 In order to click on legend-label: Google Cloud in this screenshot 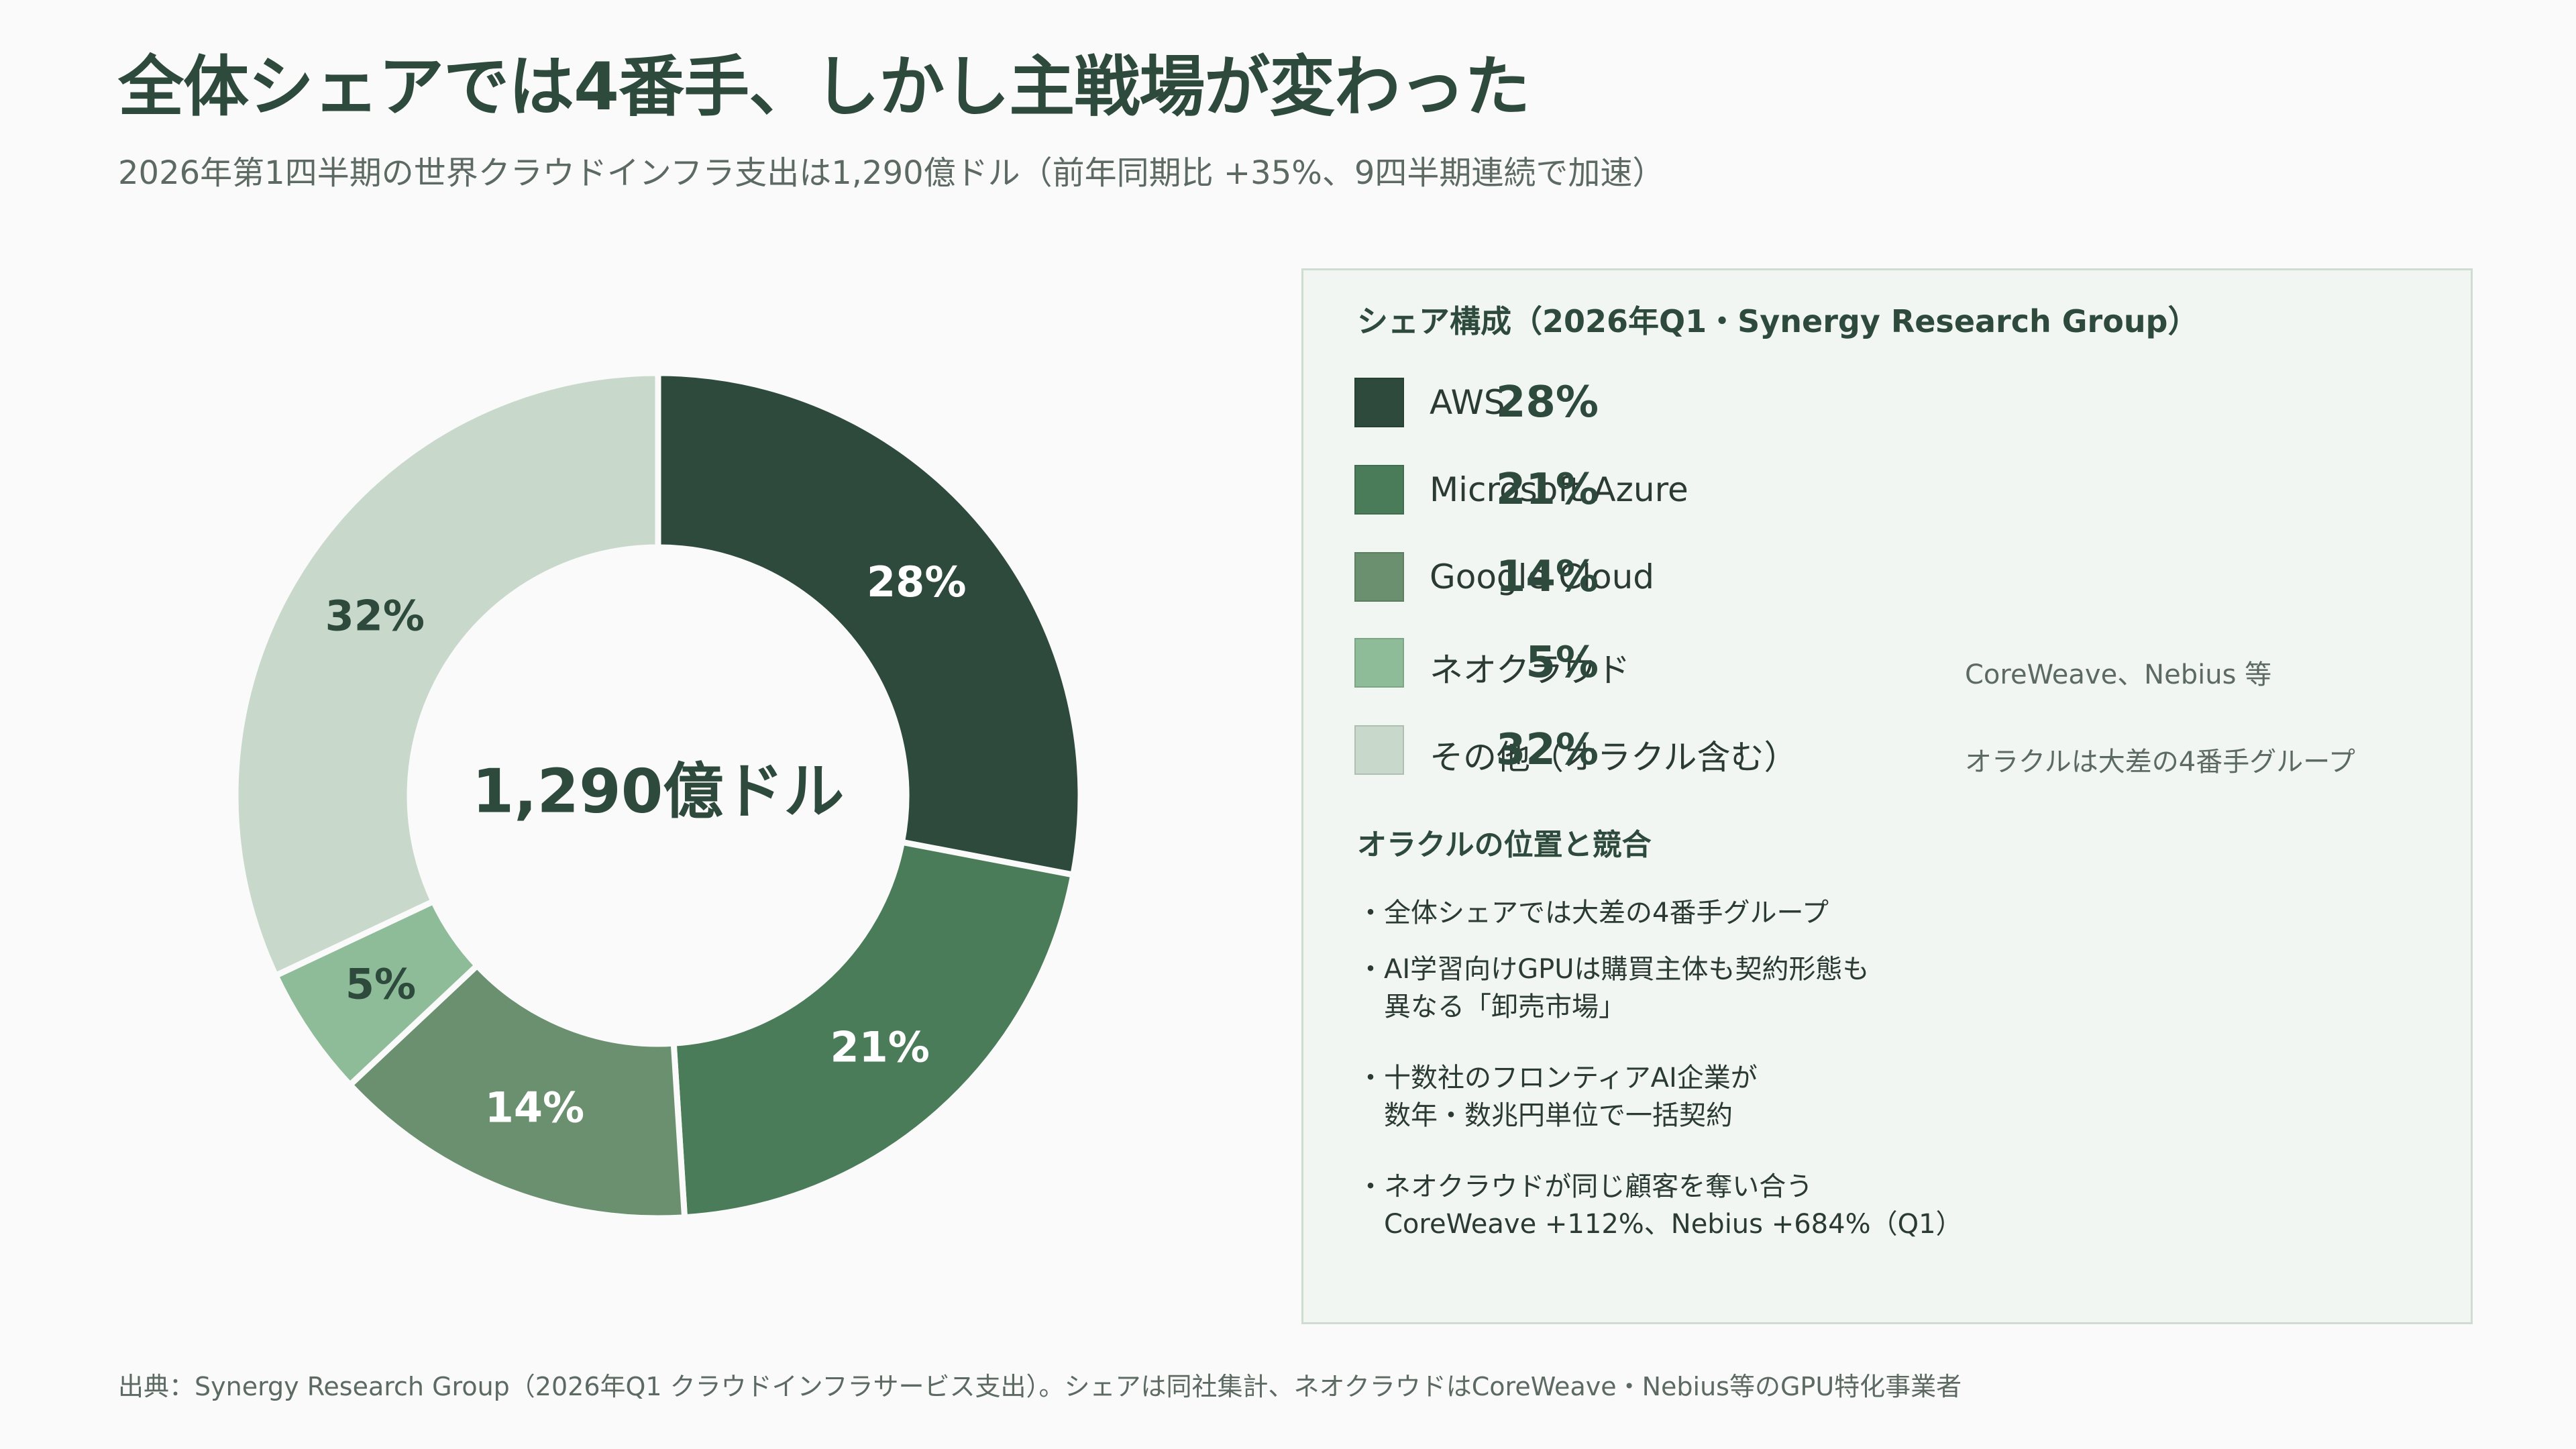, I will do `click(1542, 576)`.